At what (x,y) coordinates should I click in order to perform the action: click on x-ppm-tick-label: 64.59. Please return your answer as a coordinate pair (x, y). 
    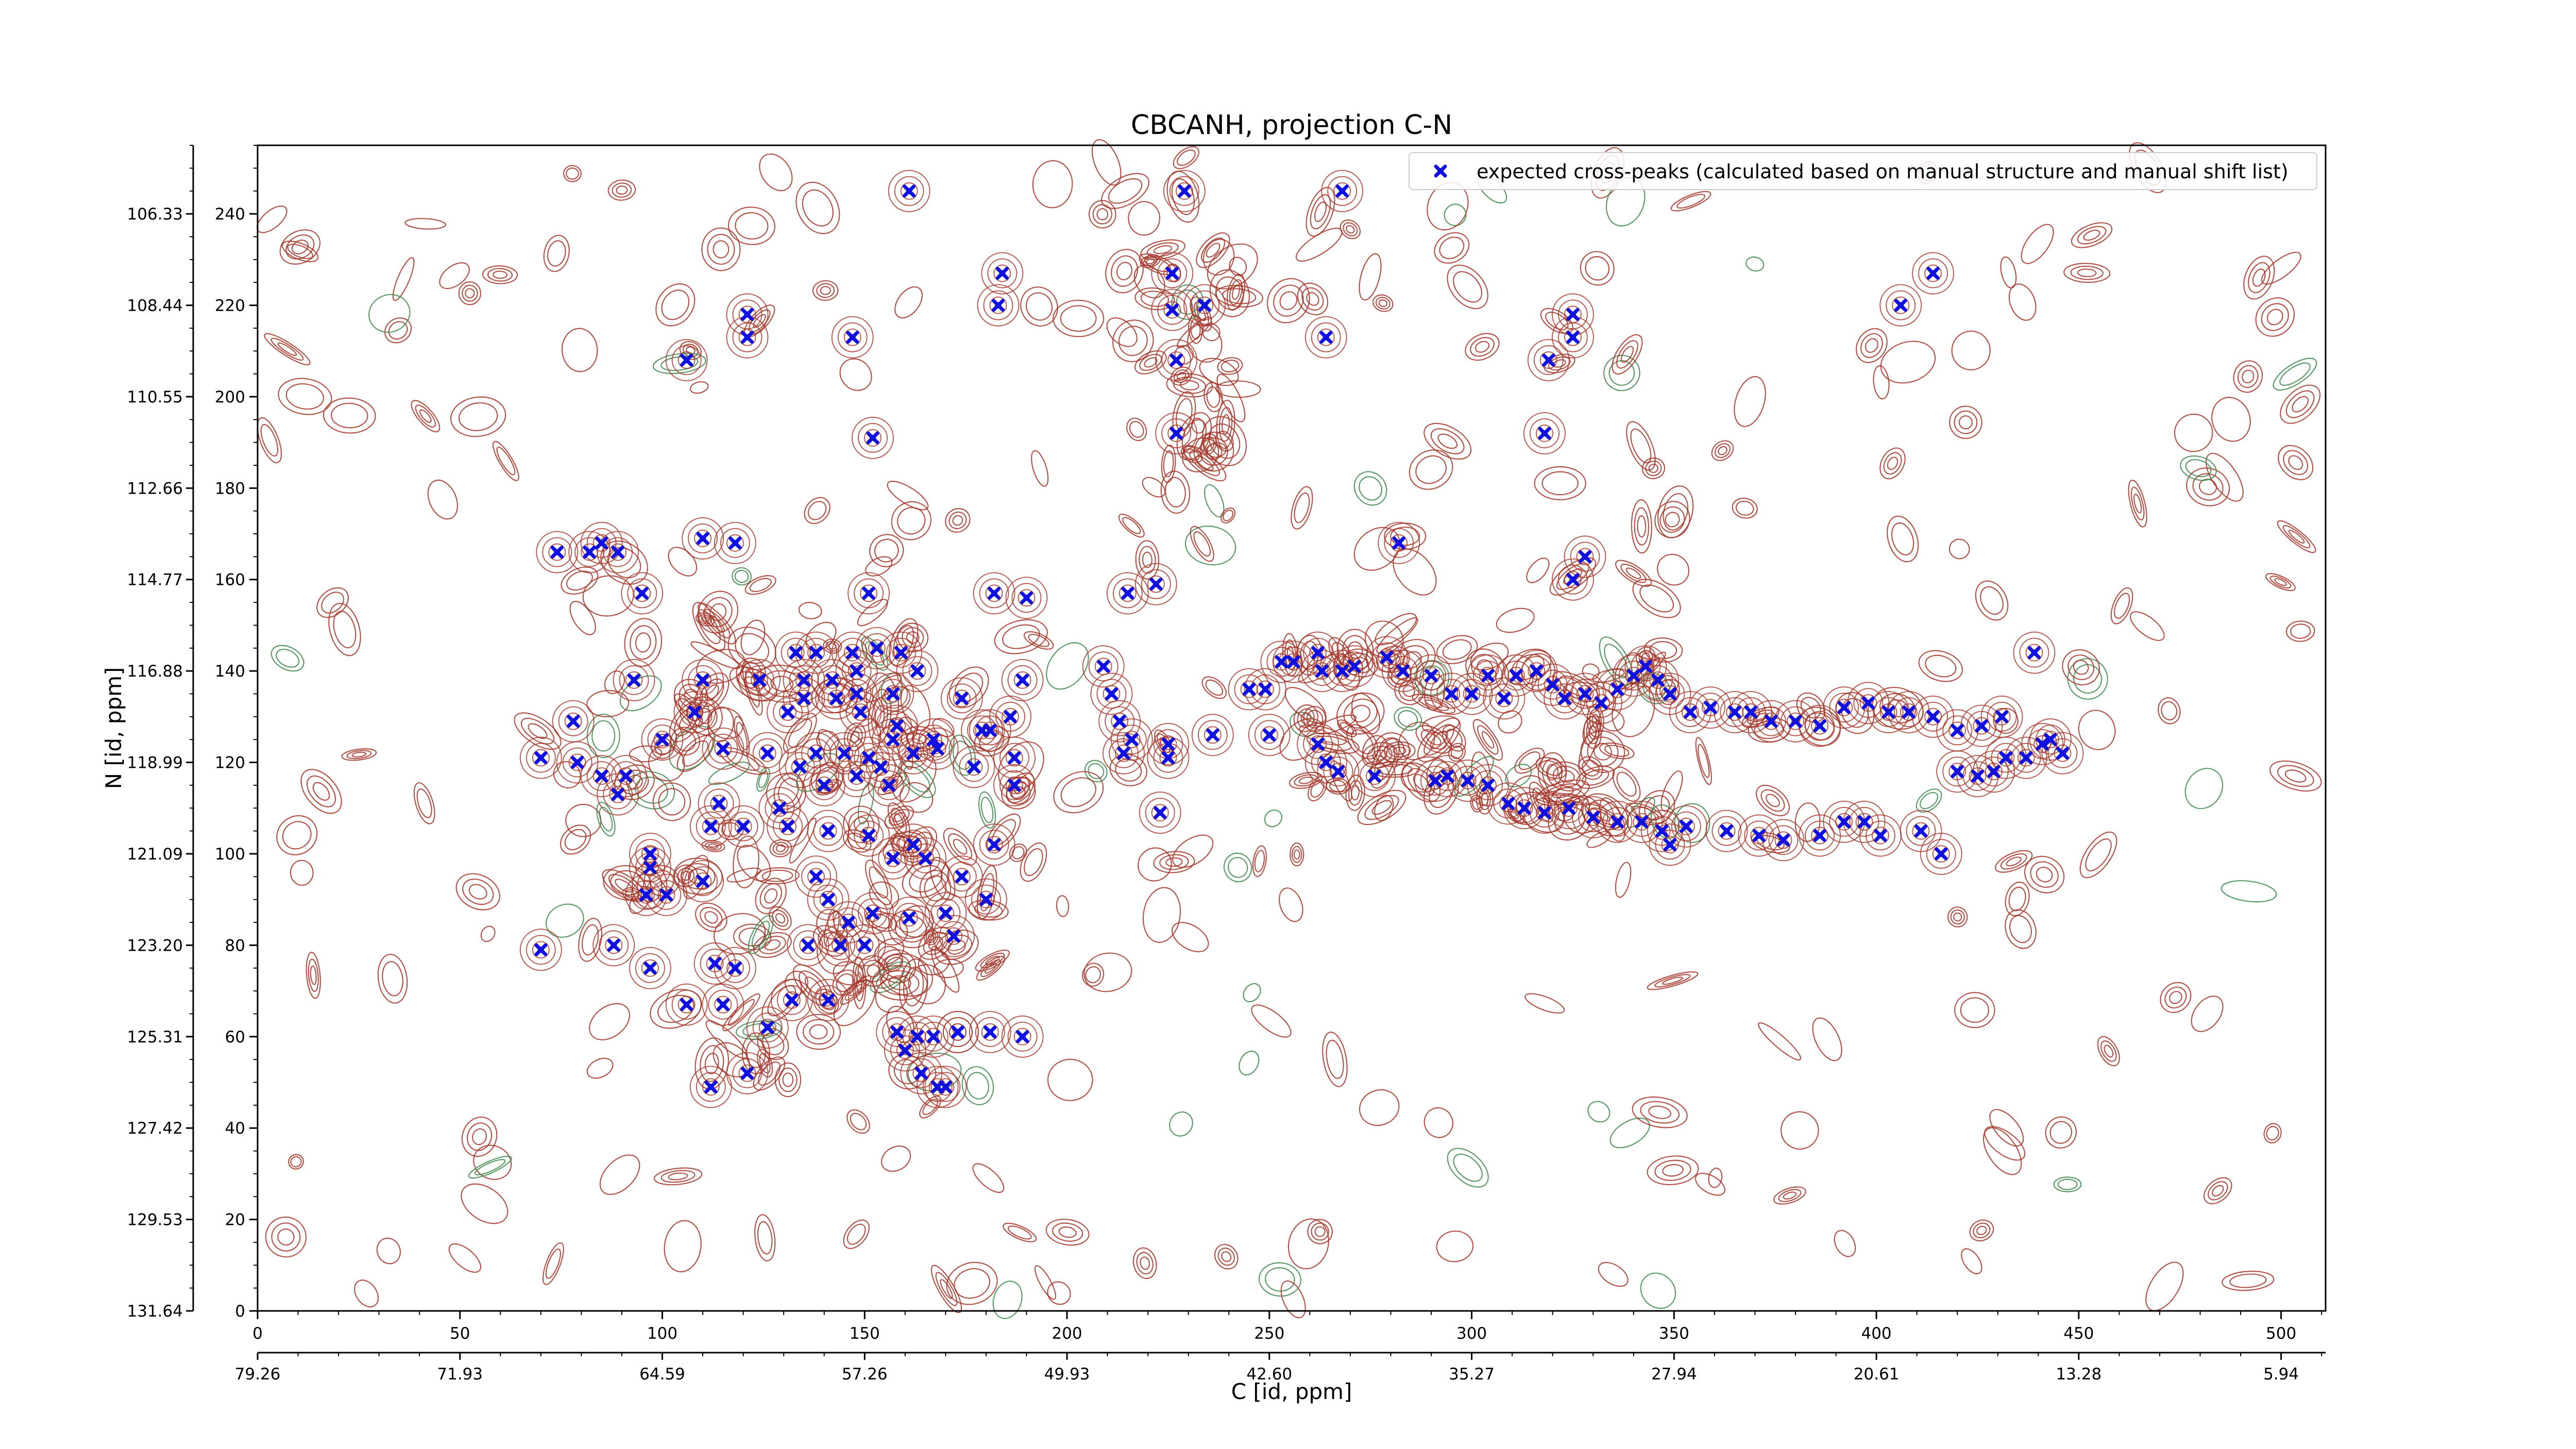
    Looking at the image, I should click on (662, 1374).